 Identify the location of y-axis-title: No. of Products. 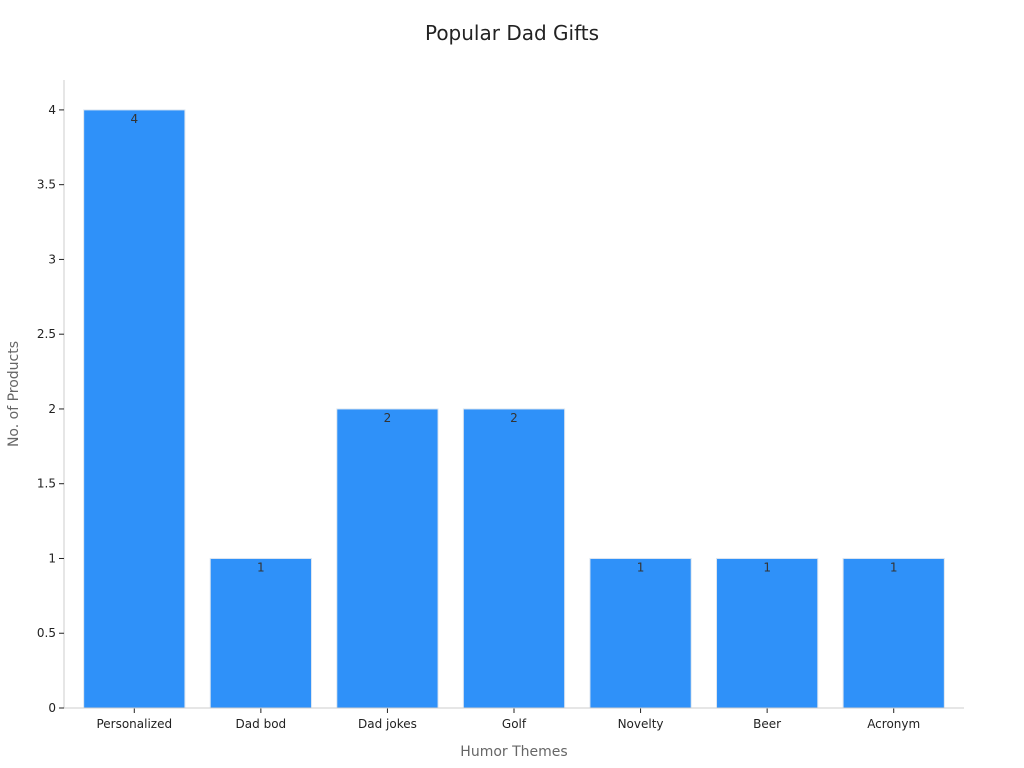
(14, 394).